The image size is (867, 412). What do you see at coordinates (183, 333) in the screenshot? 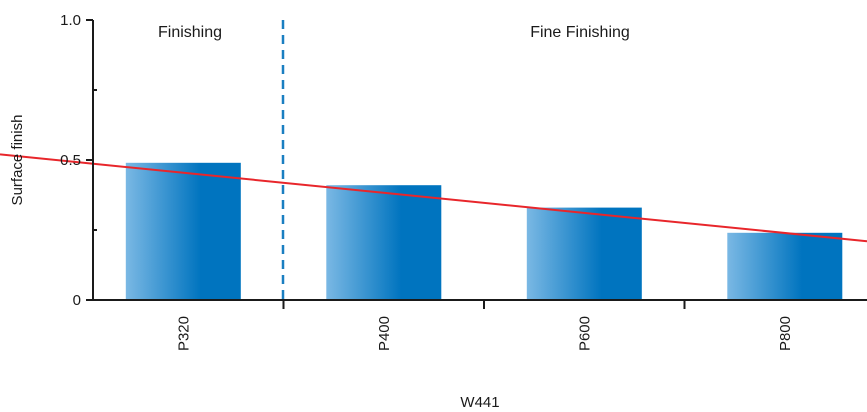
I see `x-tick-label-p320: P320` at bounding box center [183, 333].